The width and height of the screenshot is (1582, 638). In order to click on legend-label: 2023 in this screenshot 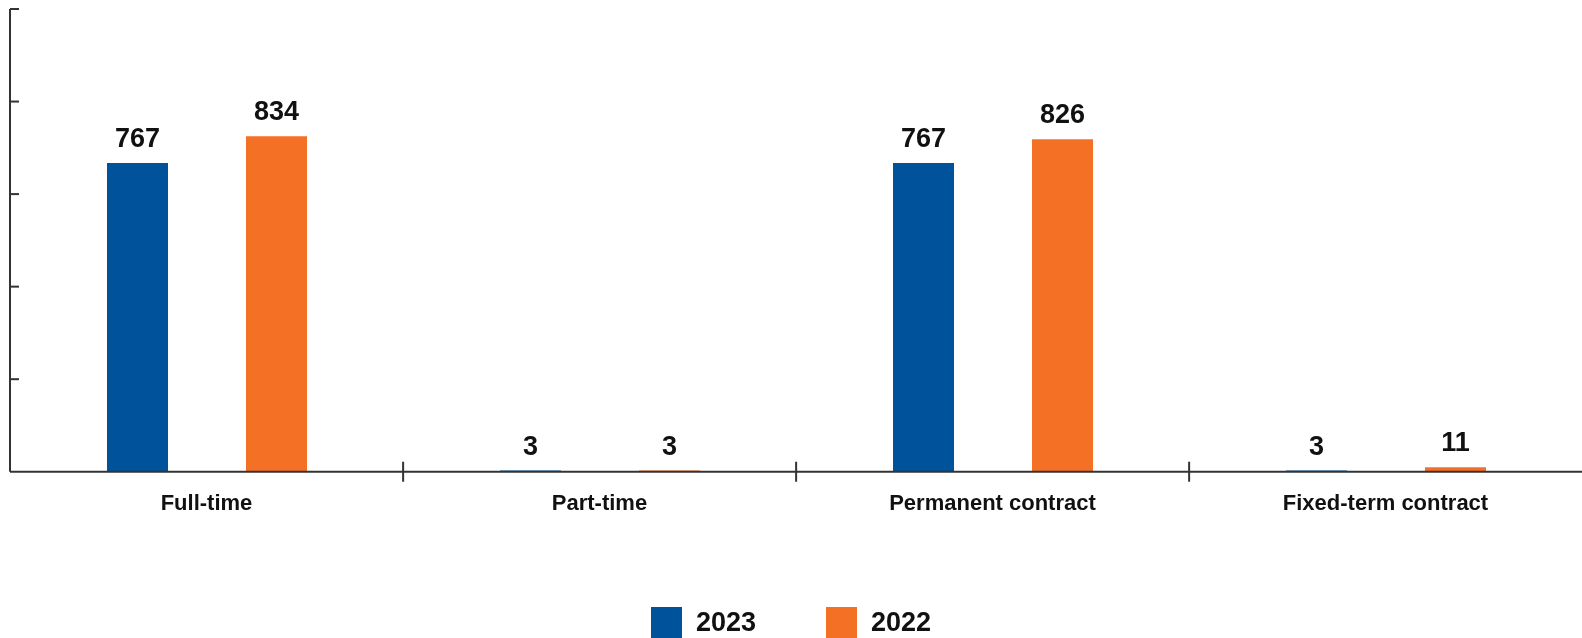, I will do `click(725, 622)`.